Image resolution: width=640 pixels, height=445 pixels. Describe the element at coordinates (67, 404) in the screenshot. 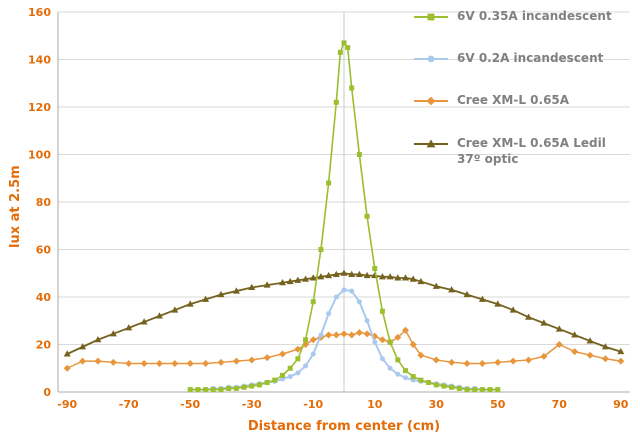

I see `x-tick-label: -90` at that location.